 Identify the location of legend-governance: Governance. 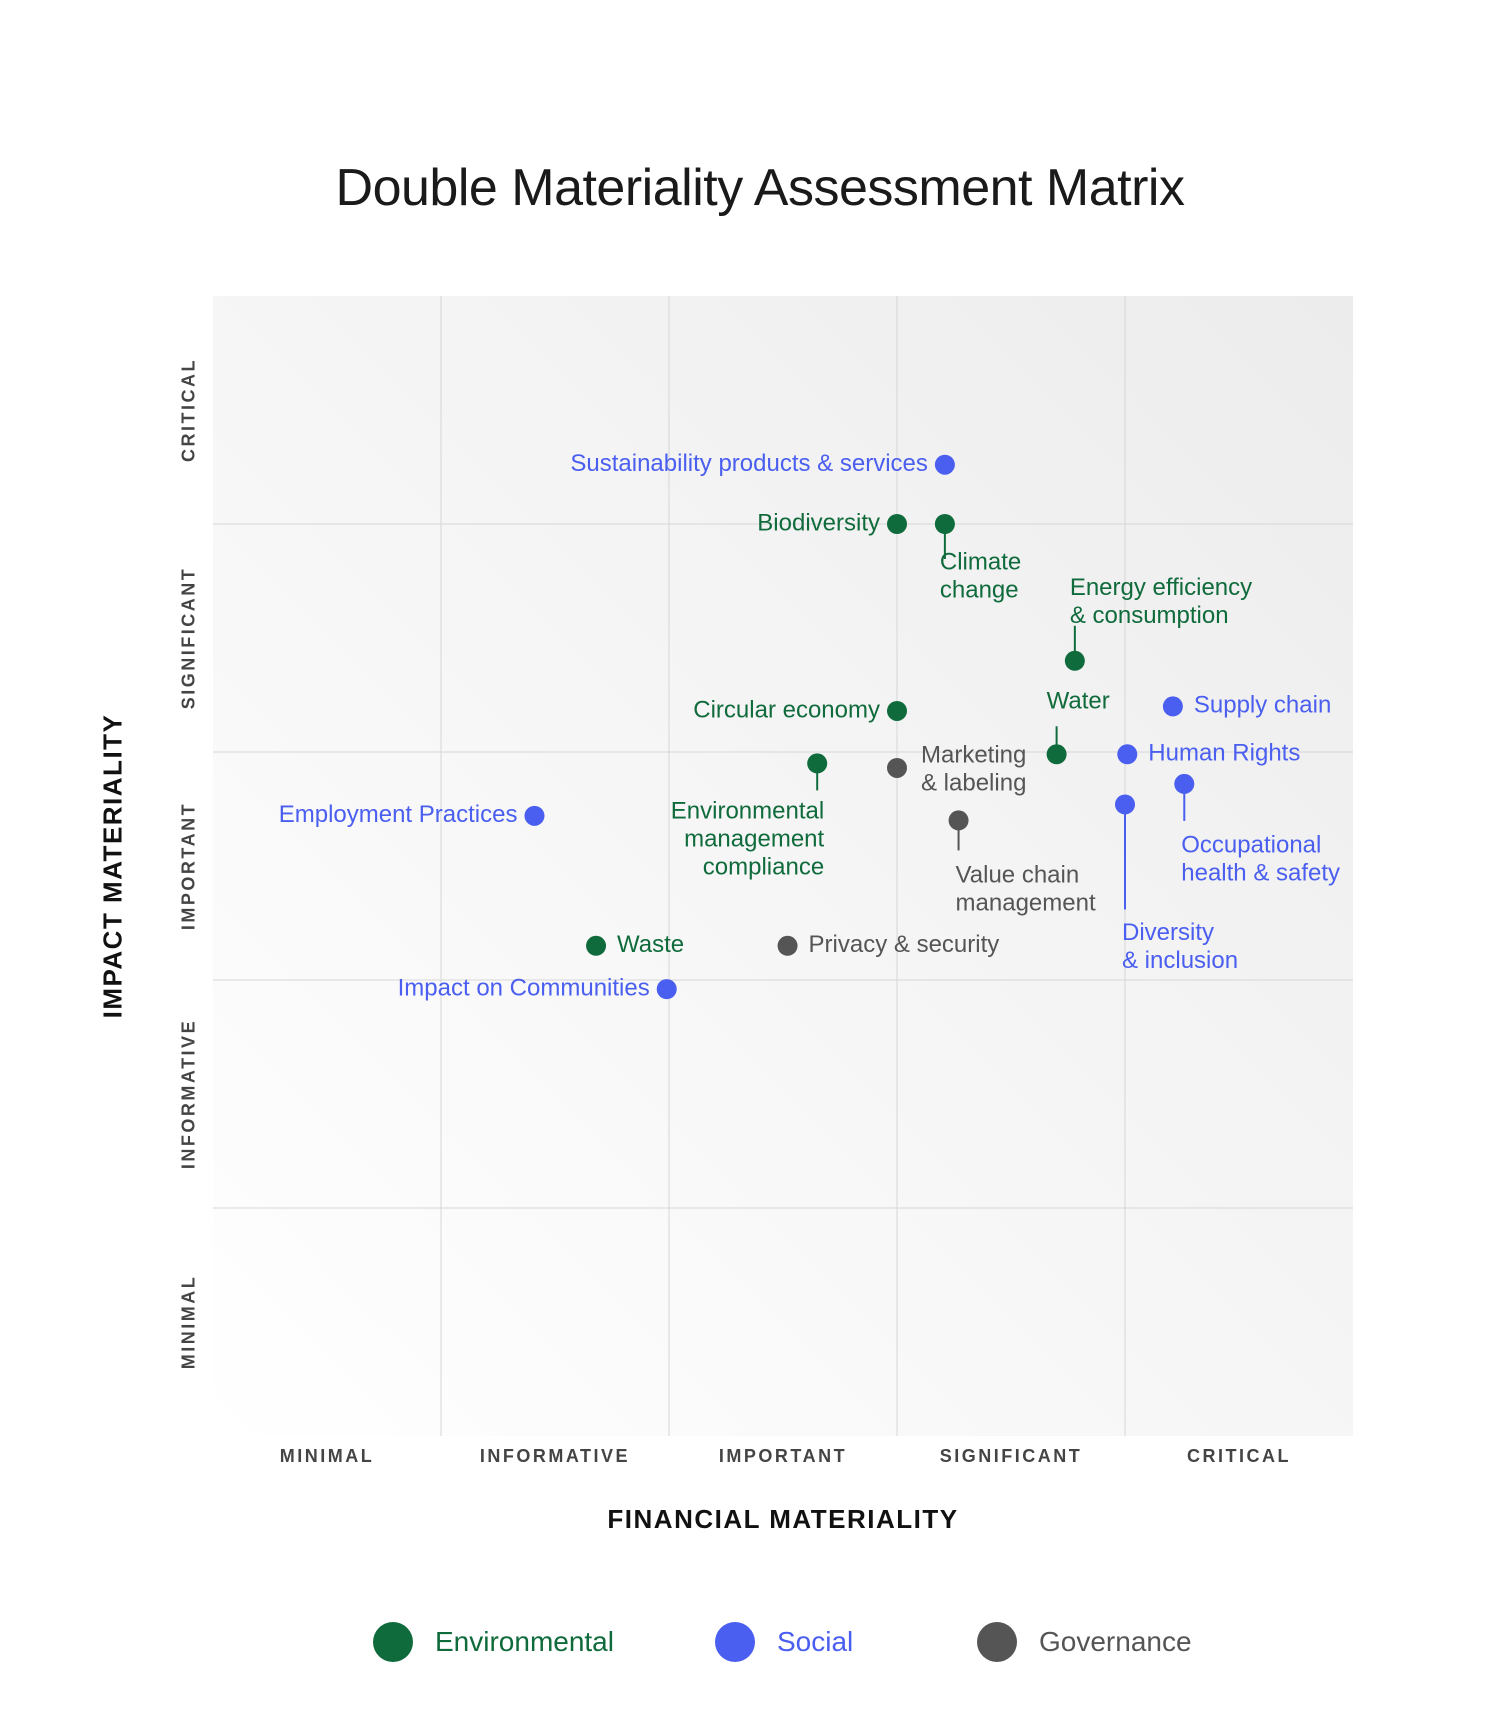
(1084, 1642).